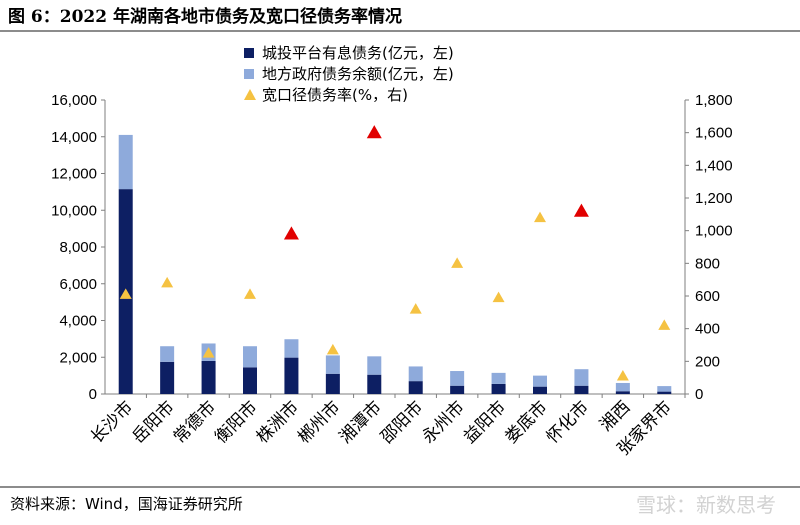 This screenshot has width=800, height=525. Describe the element at coordinates (714, 231) in the screenshot. I see `right-tick-label: 1,000` at that location.